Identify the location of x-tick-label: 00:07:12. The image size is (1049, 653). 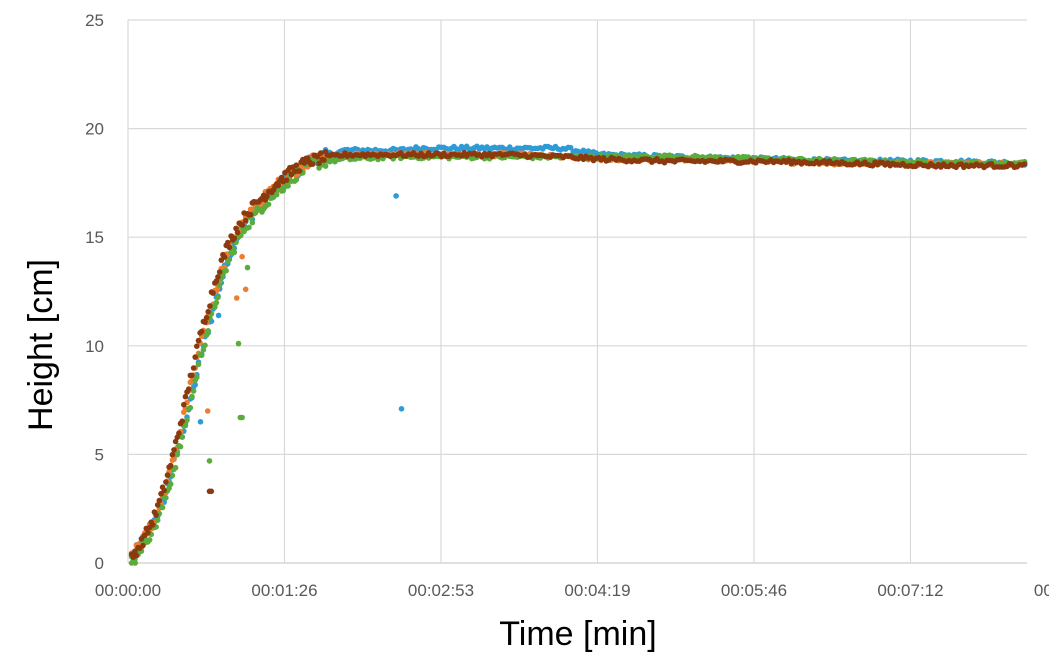
(910, 590).